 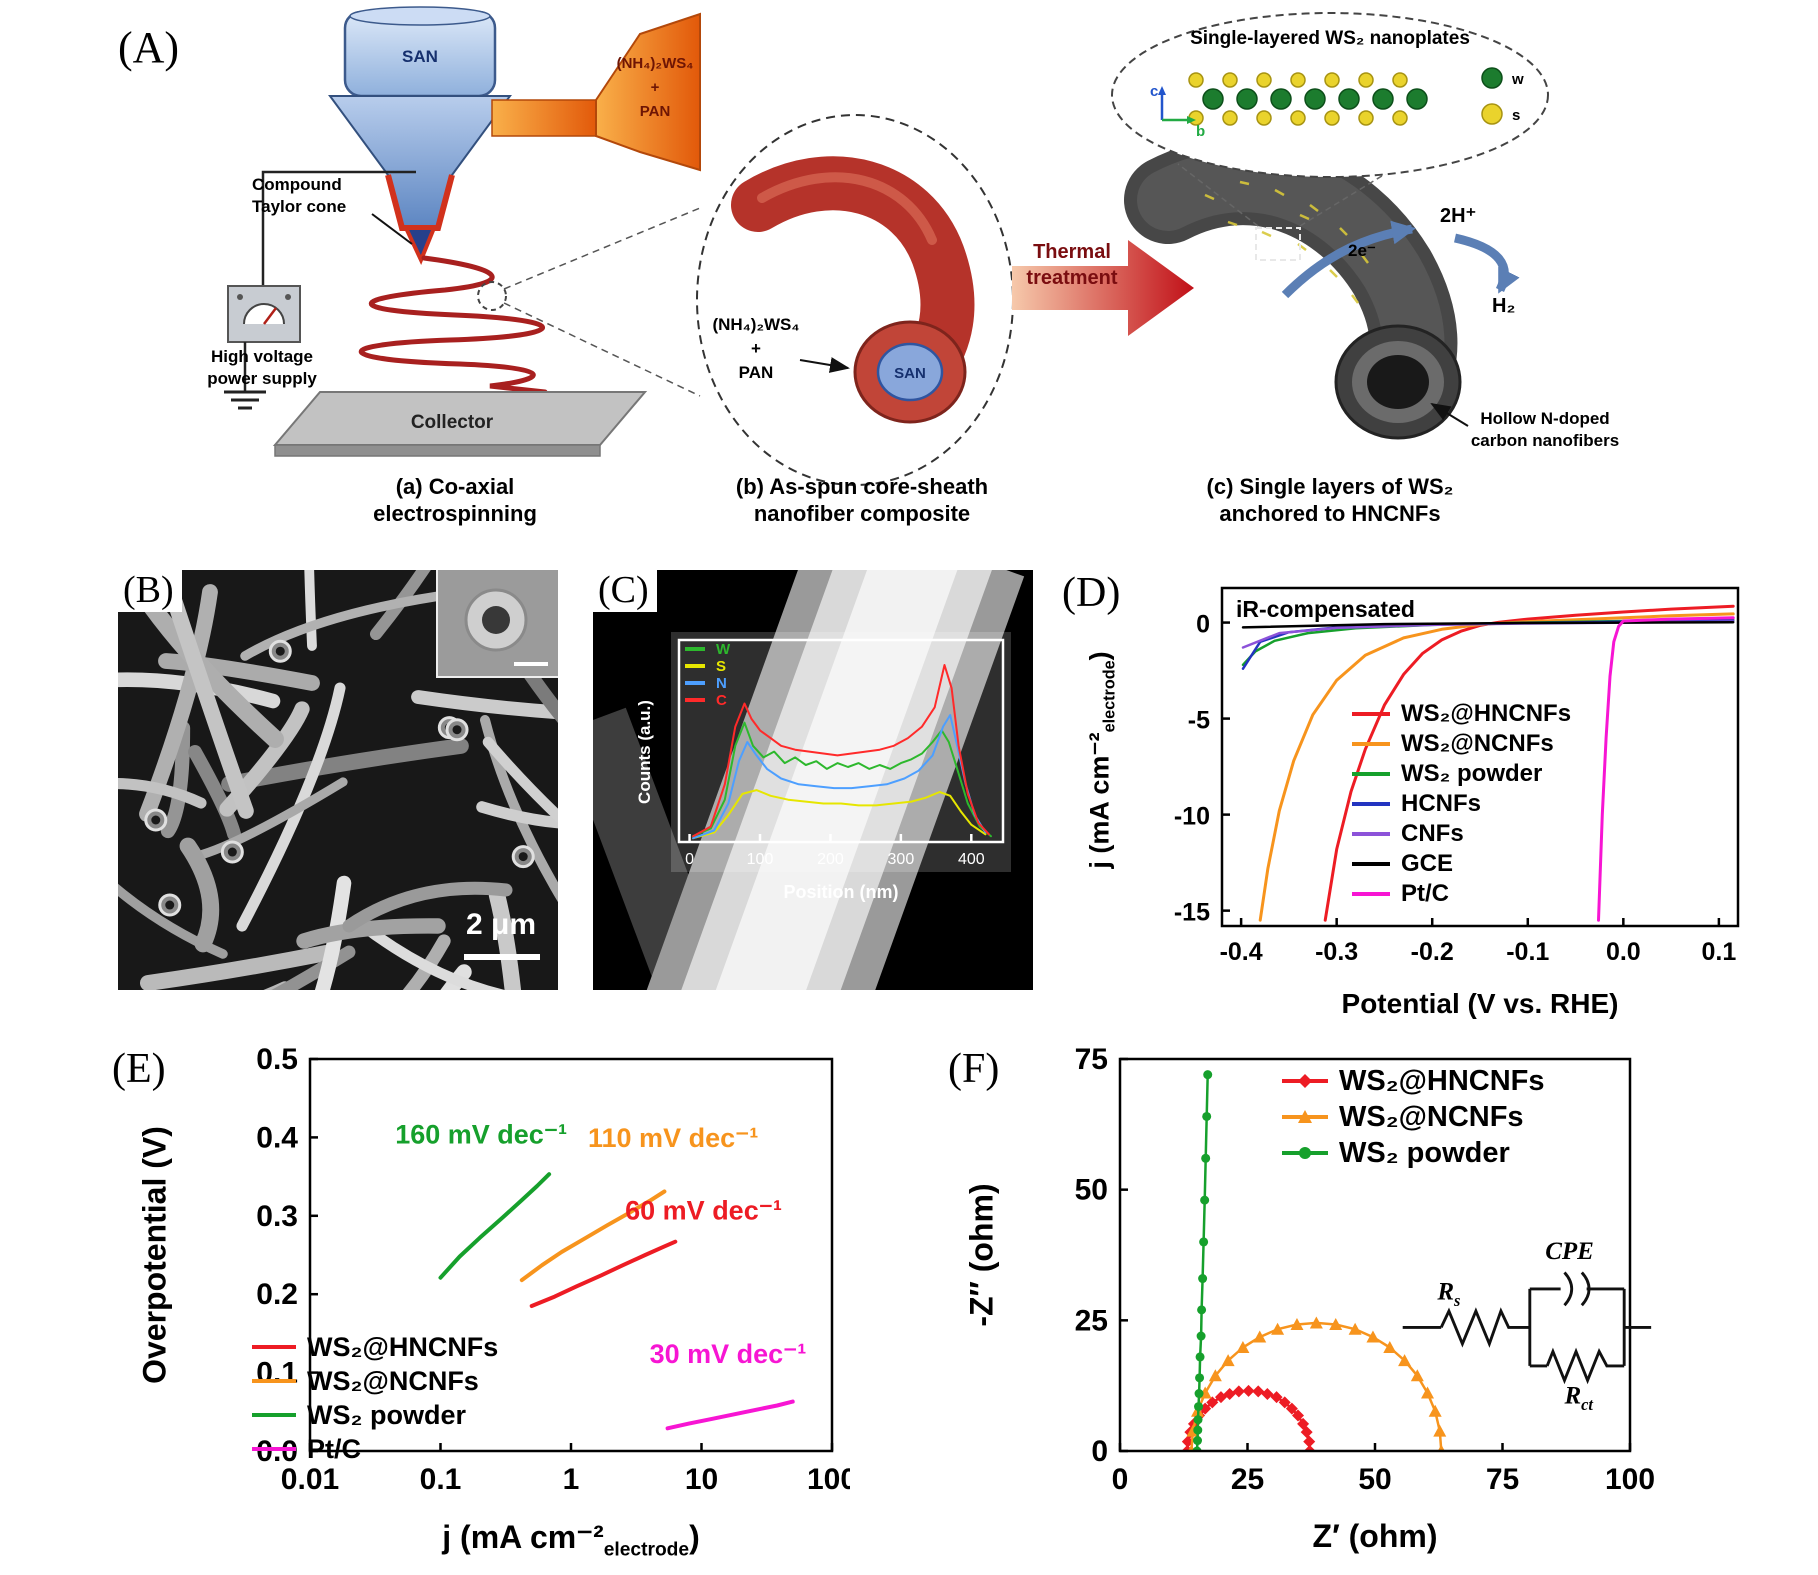 What do you see at coordinates (277, 1060) in the screenshot?
I see `svg-text: 0.5` at bounding box center [277, 1060].